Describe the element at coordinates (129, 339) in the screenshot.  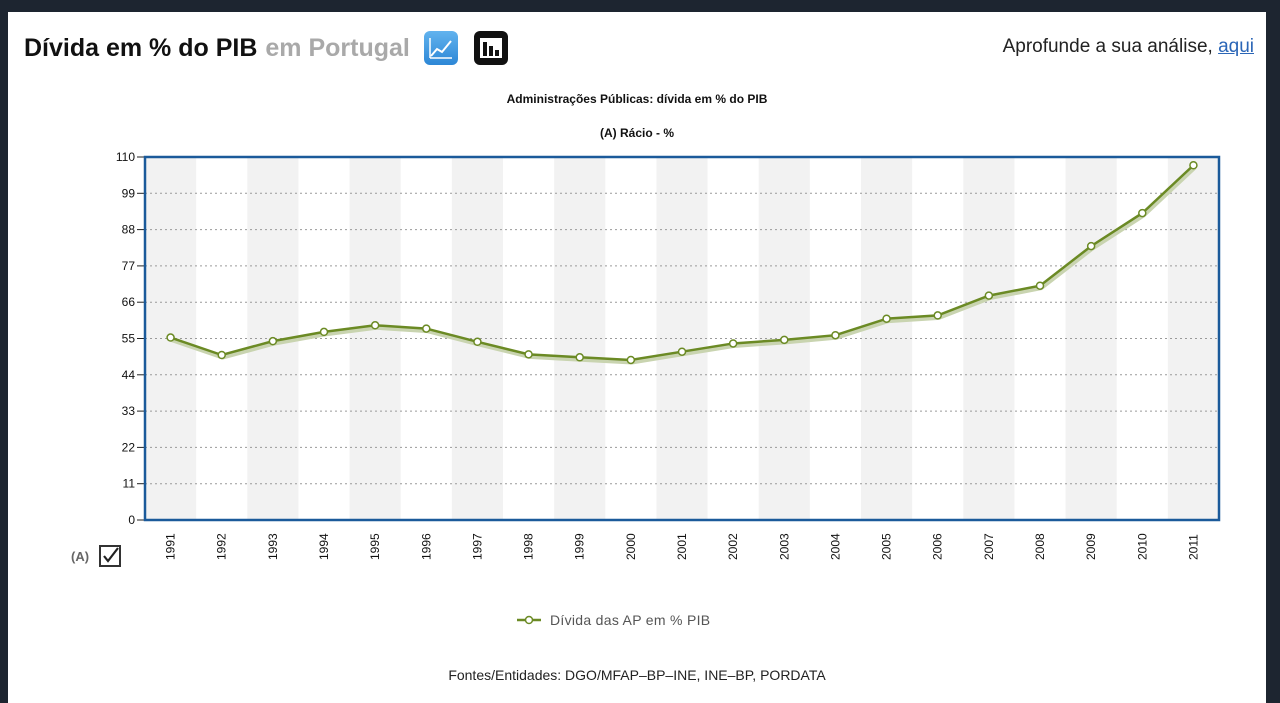
I see `y-tick-label: 55` at that location.